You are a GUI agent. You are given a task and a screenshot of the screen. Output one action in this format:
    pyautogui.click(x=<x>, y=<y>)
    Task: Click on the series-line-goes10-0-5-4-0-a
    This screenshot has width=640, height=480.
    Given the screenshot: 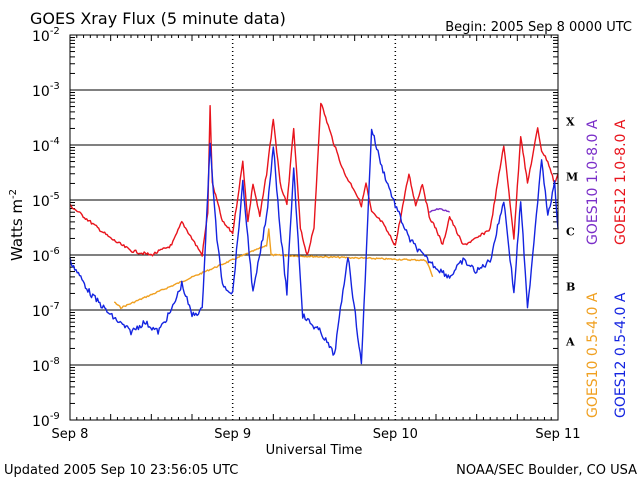 What is the action you would take?
    pyautogui.click(x=273, y=269)
    